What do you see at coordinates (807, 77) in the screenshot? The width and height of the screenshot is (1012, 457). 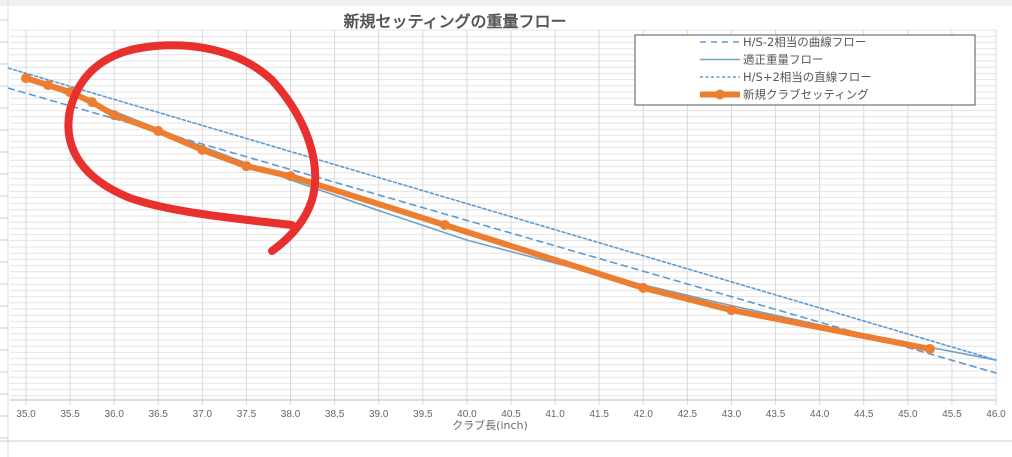 I see `legend-label: H/S+2相当の直線フロー` at bounding box center [807, 77].